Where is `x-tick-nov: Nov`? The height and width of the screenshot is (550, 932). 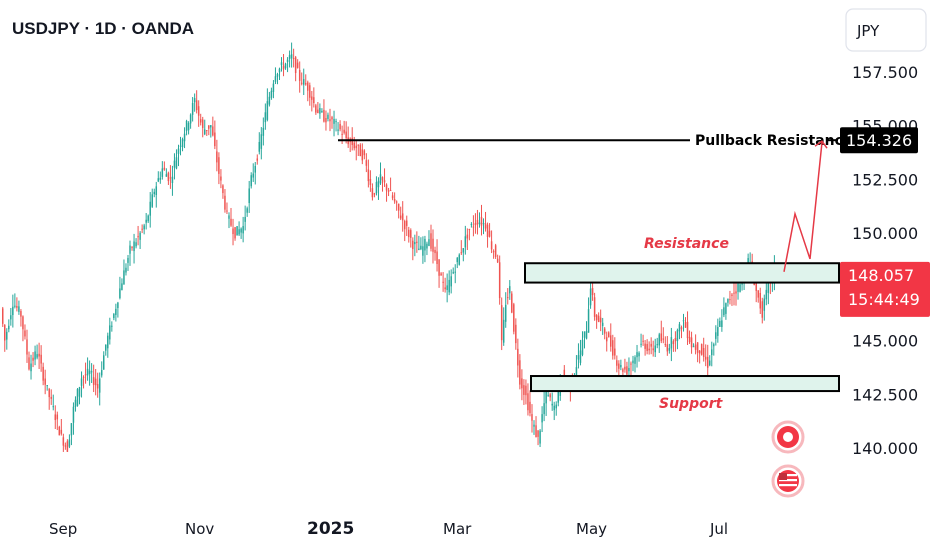
x-tick-nov: Nov is located at coordinates (199, 529).